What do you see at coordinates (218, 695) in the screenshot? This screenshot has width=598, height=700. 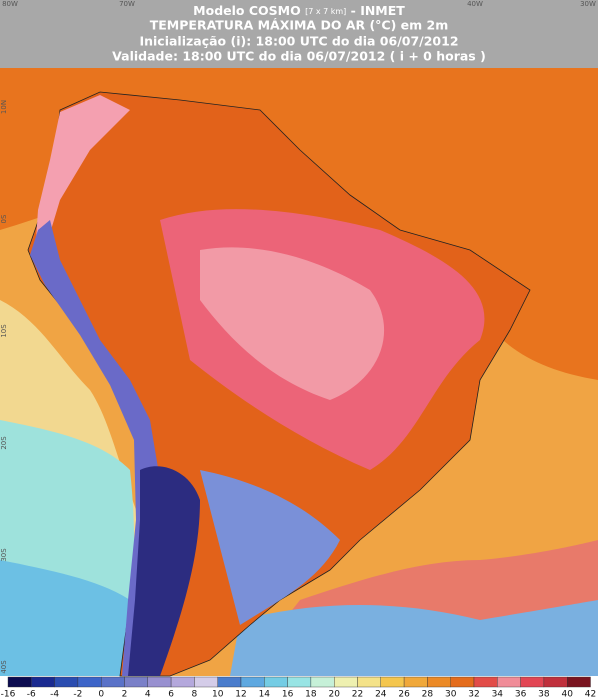 I see `colorbar-label: 10` at bounding box center [218, 695].